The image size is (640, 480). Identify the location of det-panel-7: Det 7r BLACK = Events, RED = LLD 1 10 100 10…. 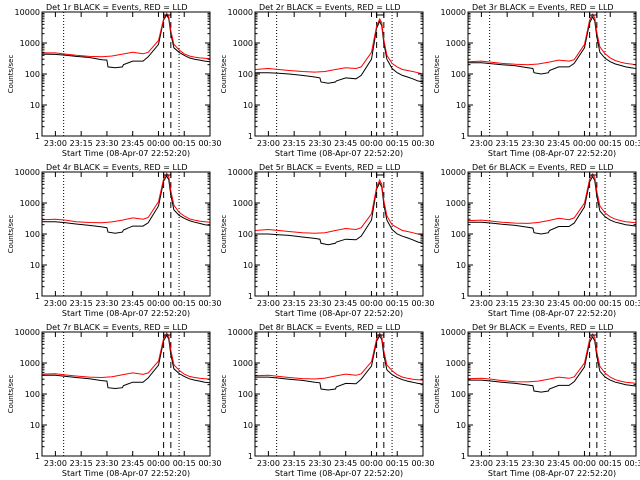
(114, 400).